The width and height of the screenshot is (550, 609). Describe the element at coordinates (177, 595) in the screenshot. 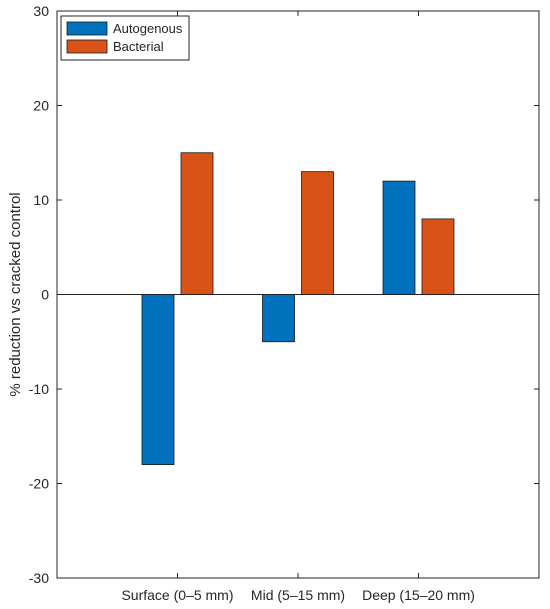

I see `x-tick-label: Surface (0–5 mm)` at that location.